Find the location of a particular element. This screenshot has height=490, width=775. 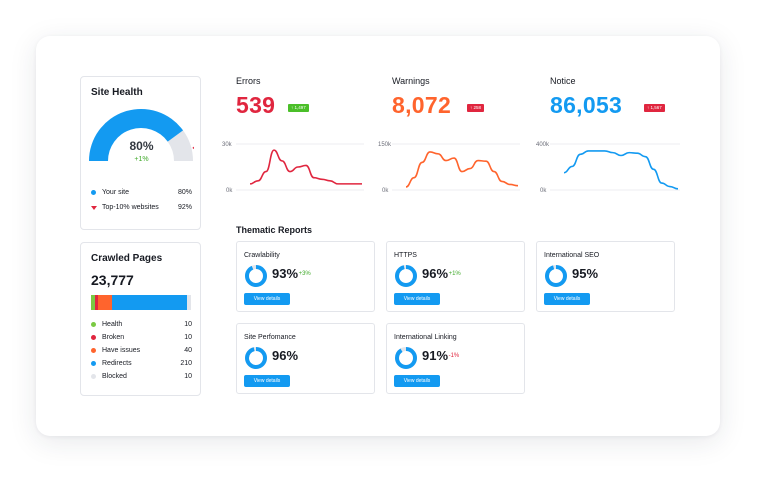

bar-segment-broken is located at coordinates (96, 302).